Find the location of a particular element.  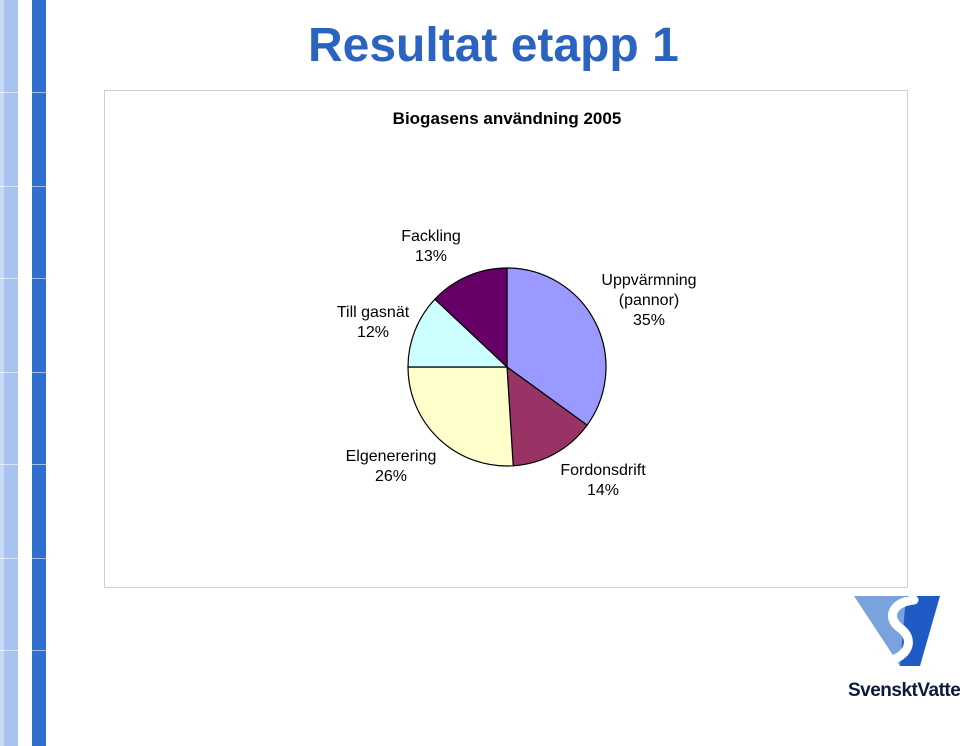

pie-slice-fackling is located at coordinates (470, 318).